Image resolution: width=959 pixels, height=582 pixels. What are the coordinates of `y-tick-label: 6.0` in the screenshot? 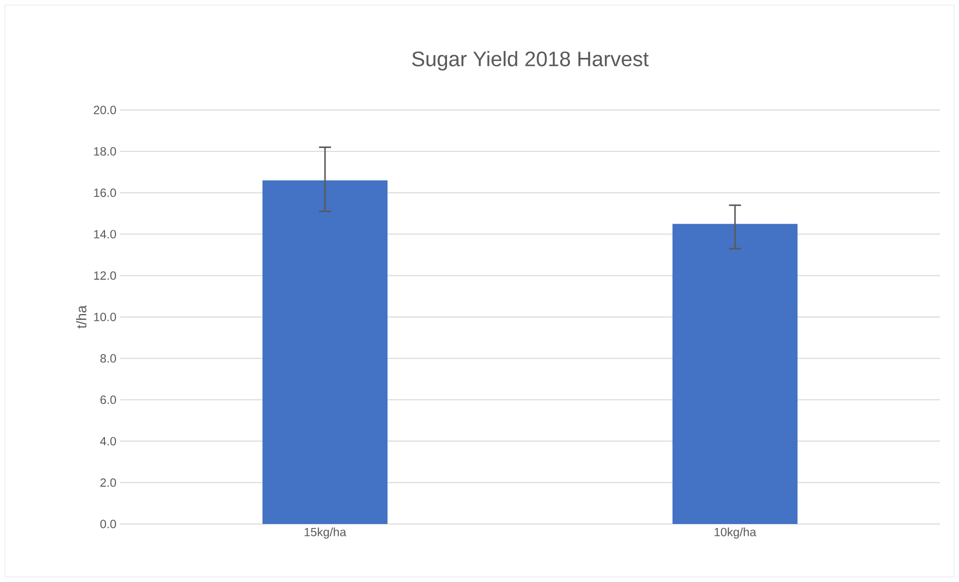 It's located at (108, 400).